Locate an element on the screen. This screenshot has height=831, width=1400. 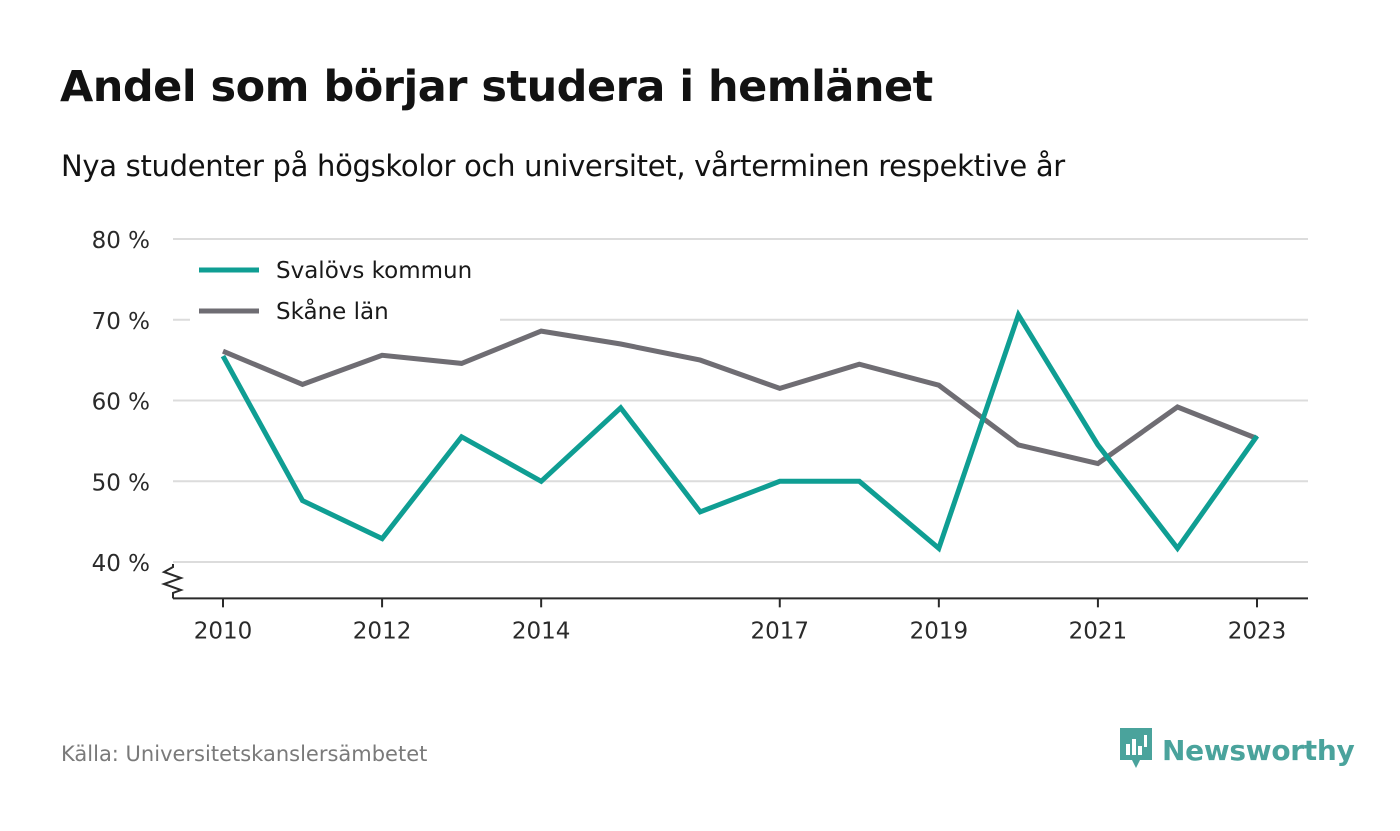
legend-label: Svalövs kommun is located at coordinates (374, 271).